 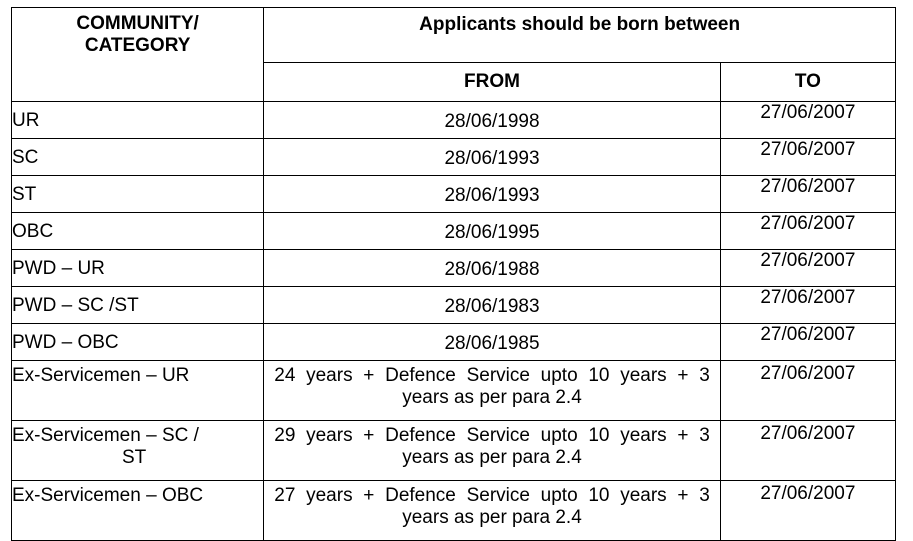 I want to click on category-cell: PWD – OBC, so click(x=137, y=342).